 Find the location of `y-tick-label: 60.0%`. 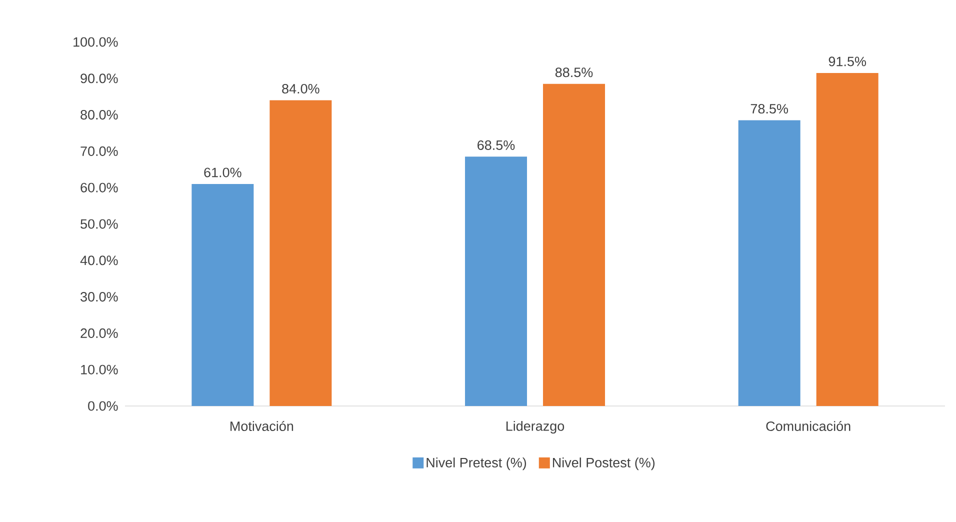

y-tick-label: 60.0% is located at coordinates (99, 187).